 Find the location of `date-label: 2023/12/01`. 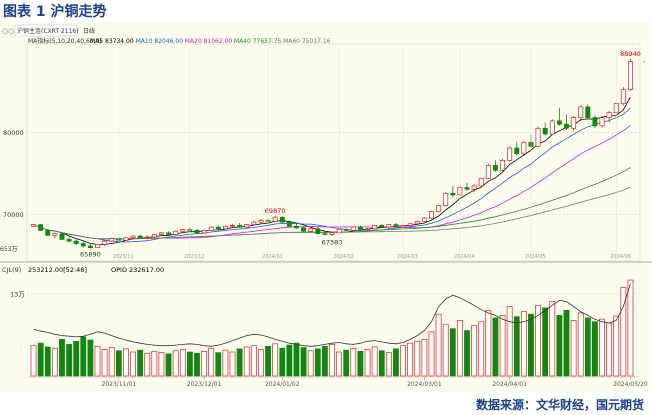

date-label: 2023/12/01 is located at coordinates (204, 384).